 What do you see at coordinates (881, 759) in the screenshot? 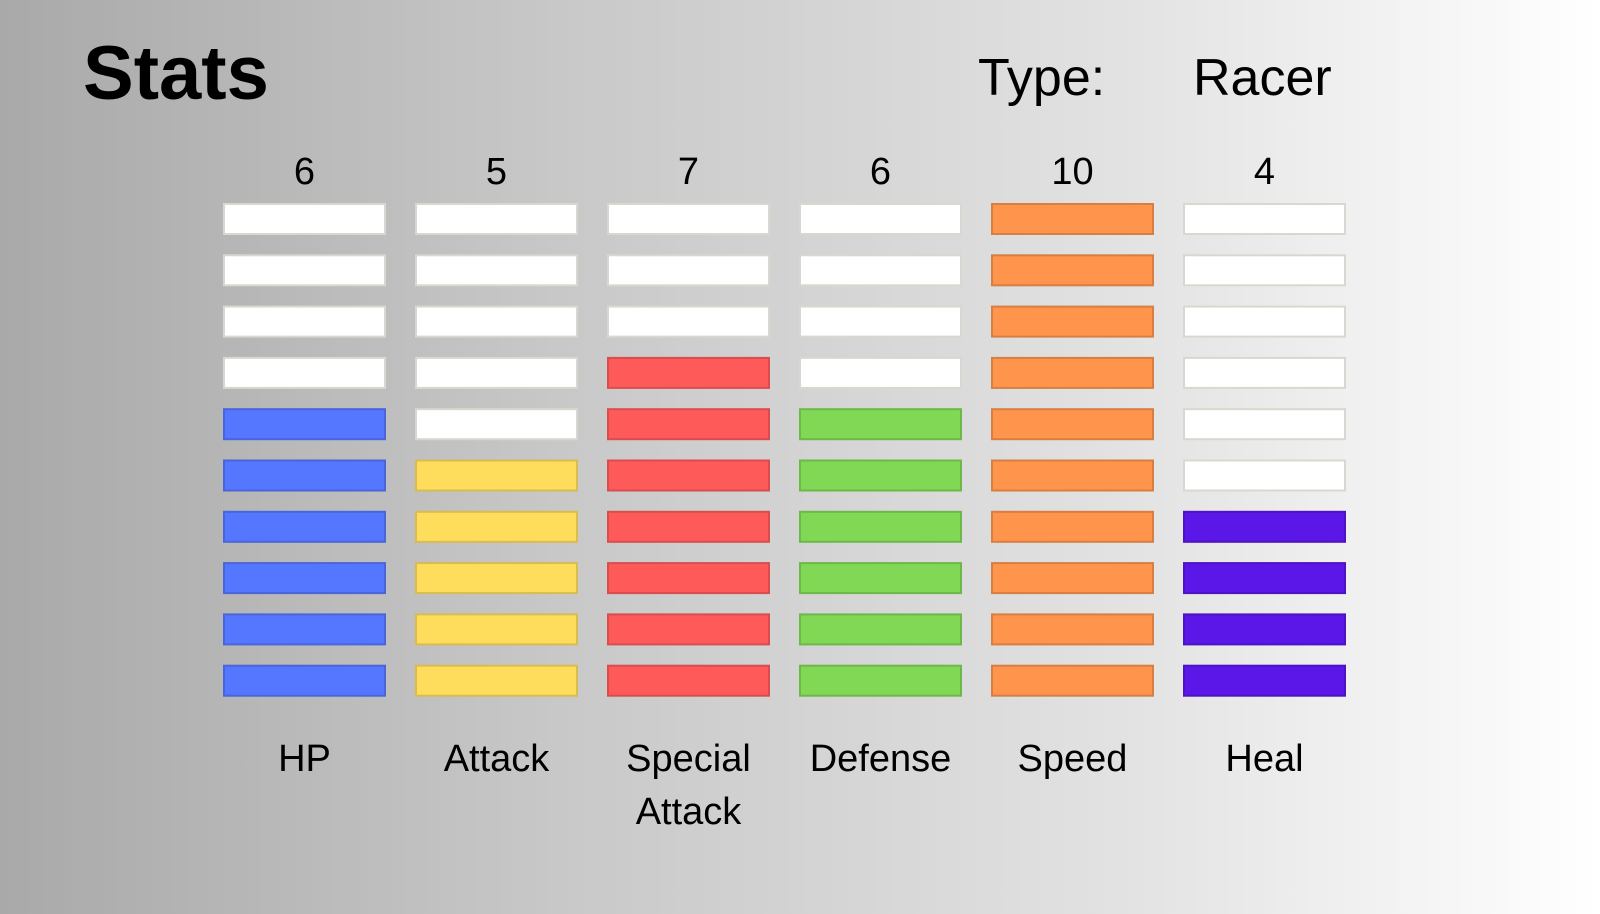
I see `stat-category-label: Defense` at bounding box center [881, 759].